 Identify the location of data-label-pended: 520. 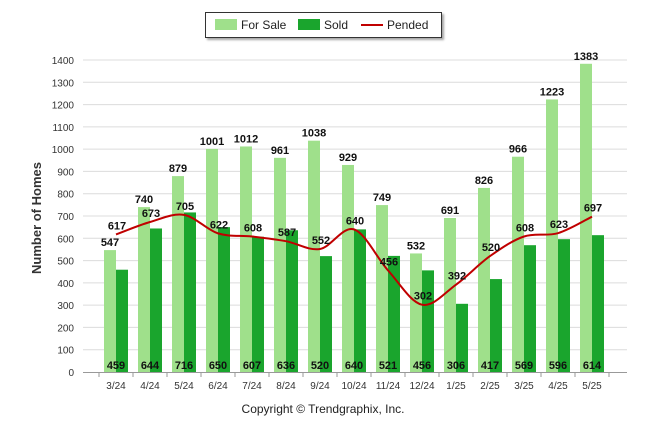
(491, 248).